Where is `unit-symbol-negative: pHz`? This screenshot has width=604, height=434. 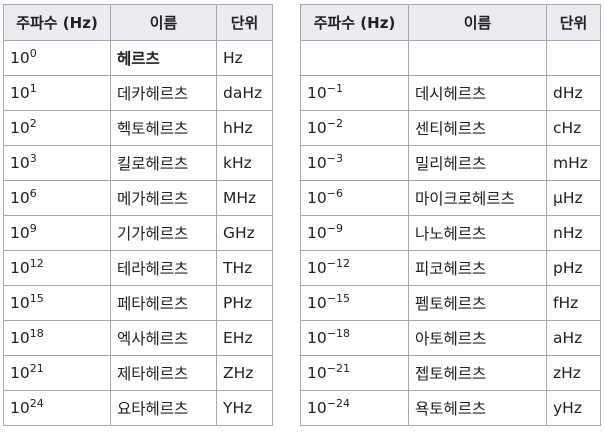 unit-symbol-negative: pHz is located at coordinates (573, 268).